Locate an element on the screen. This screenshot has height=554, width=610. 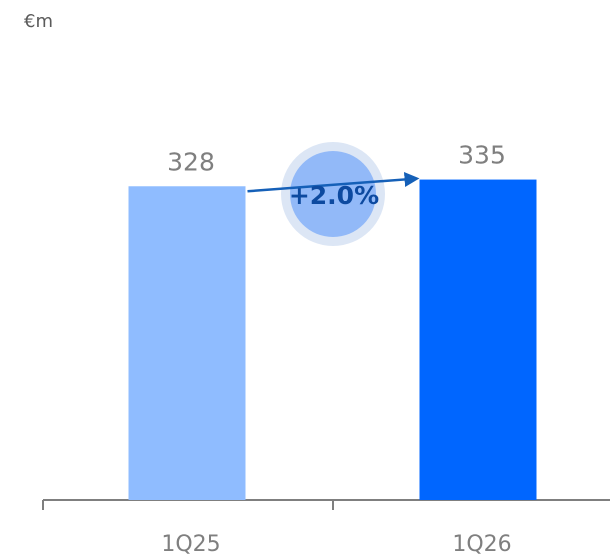
change-badge is located at coordinates (333, 194).